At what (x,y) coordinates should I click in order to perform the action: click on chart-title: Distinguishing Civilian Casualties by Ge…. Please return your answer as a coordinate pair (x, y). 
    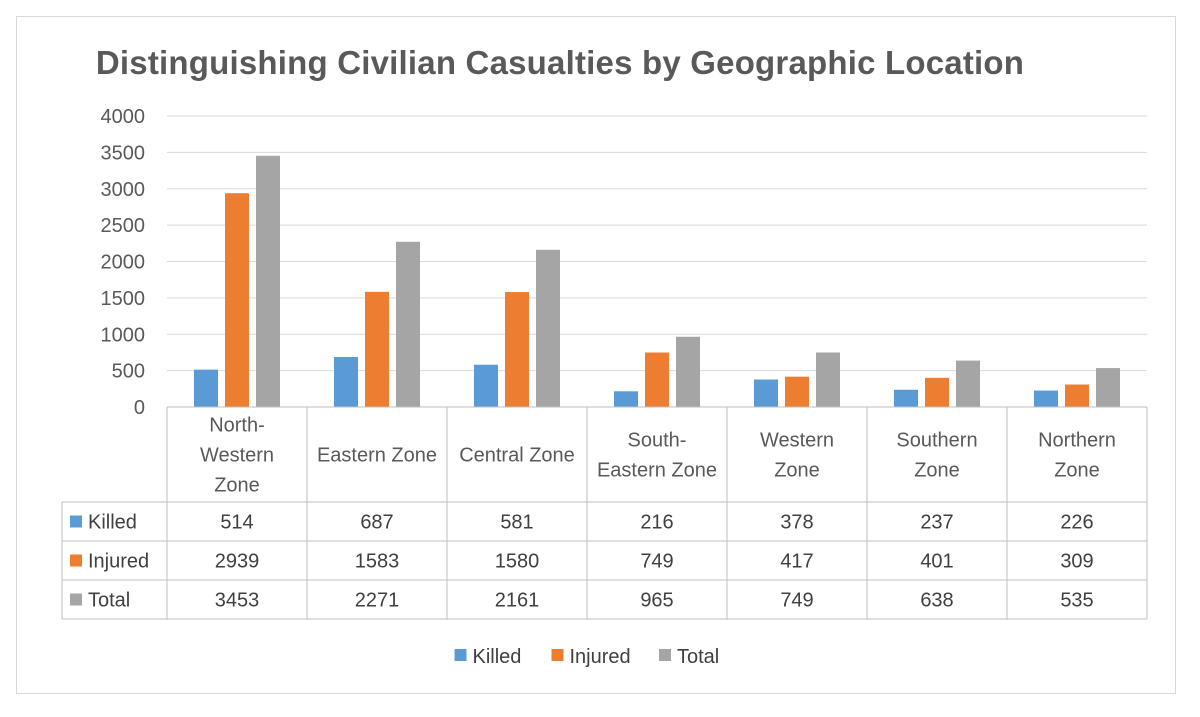
    Looking at the image, I should click on (560, 62).